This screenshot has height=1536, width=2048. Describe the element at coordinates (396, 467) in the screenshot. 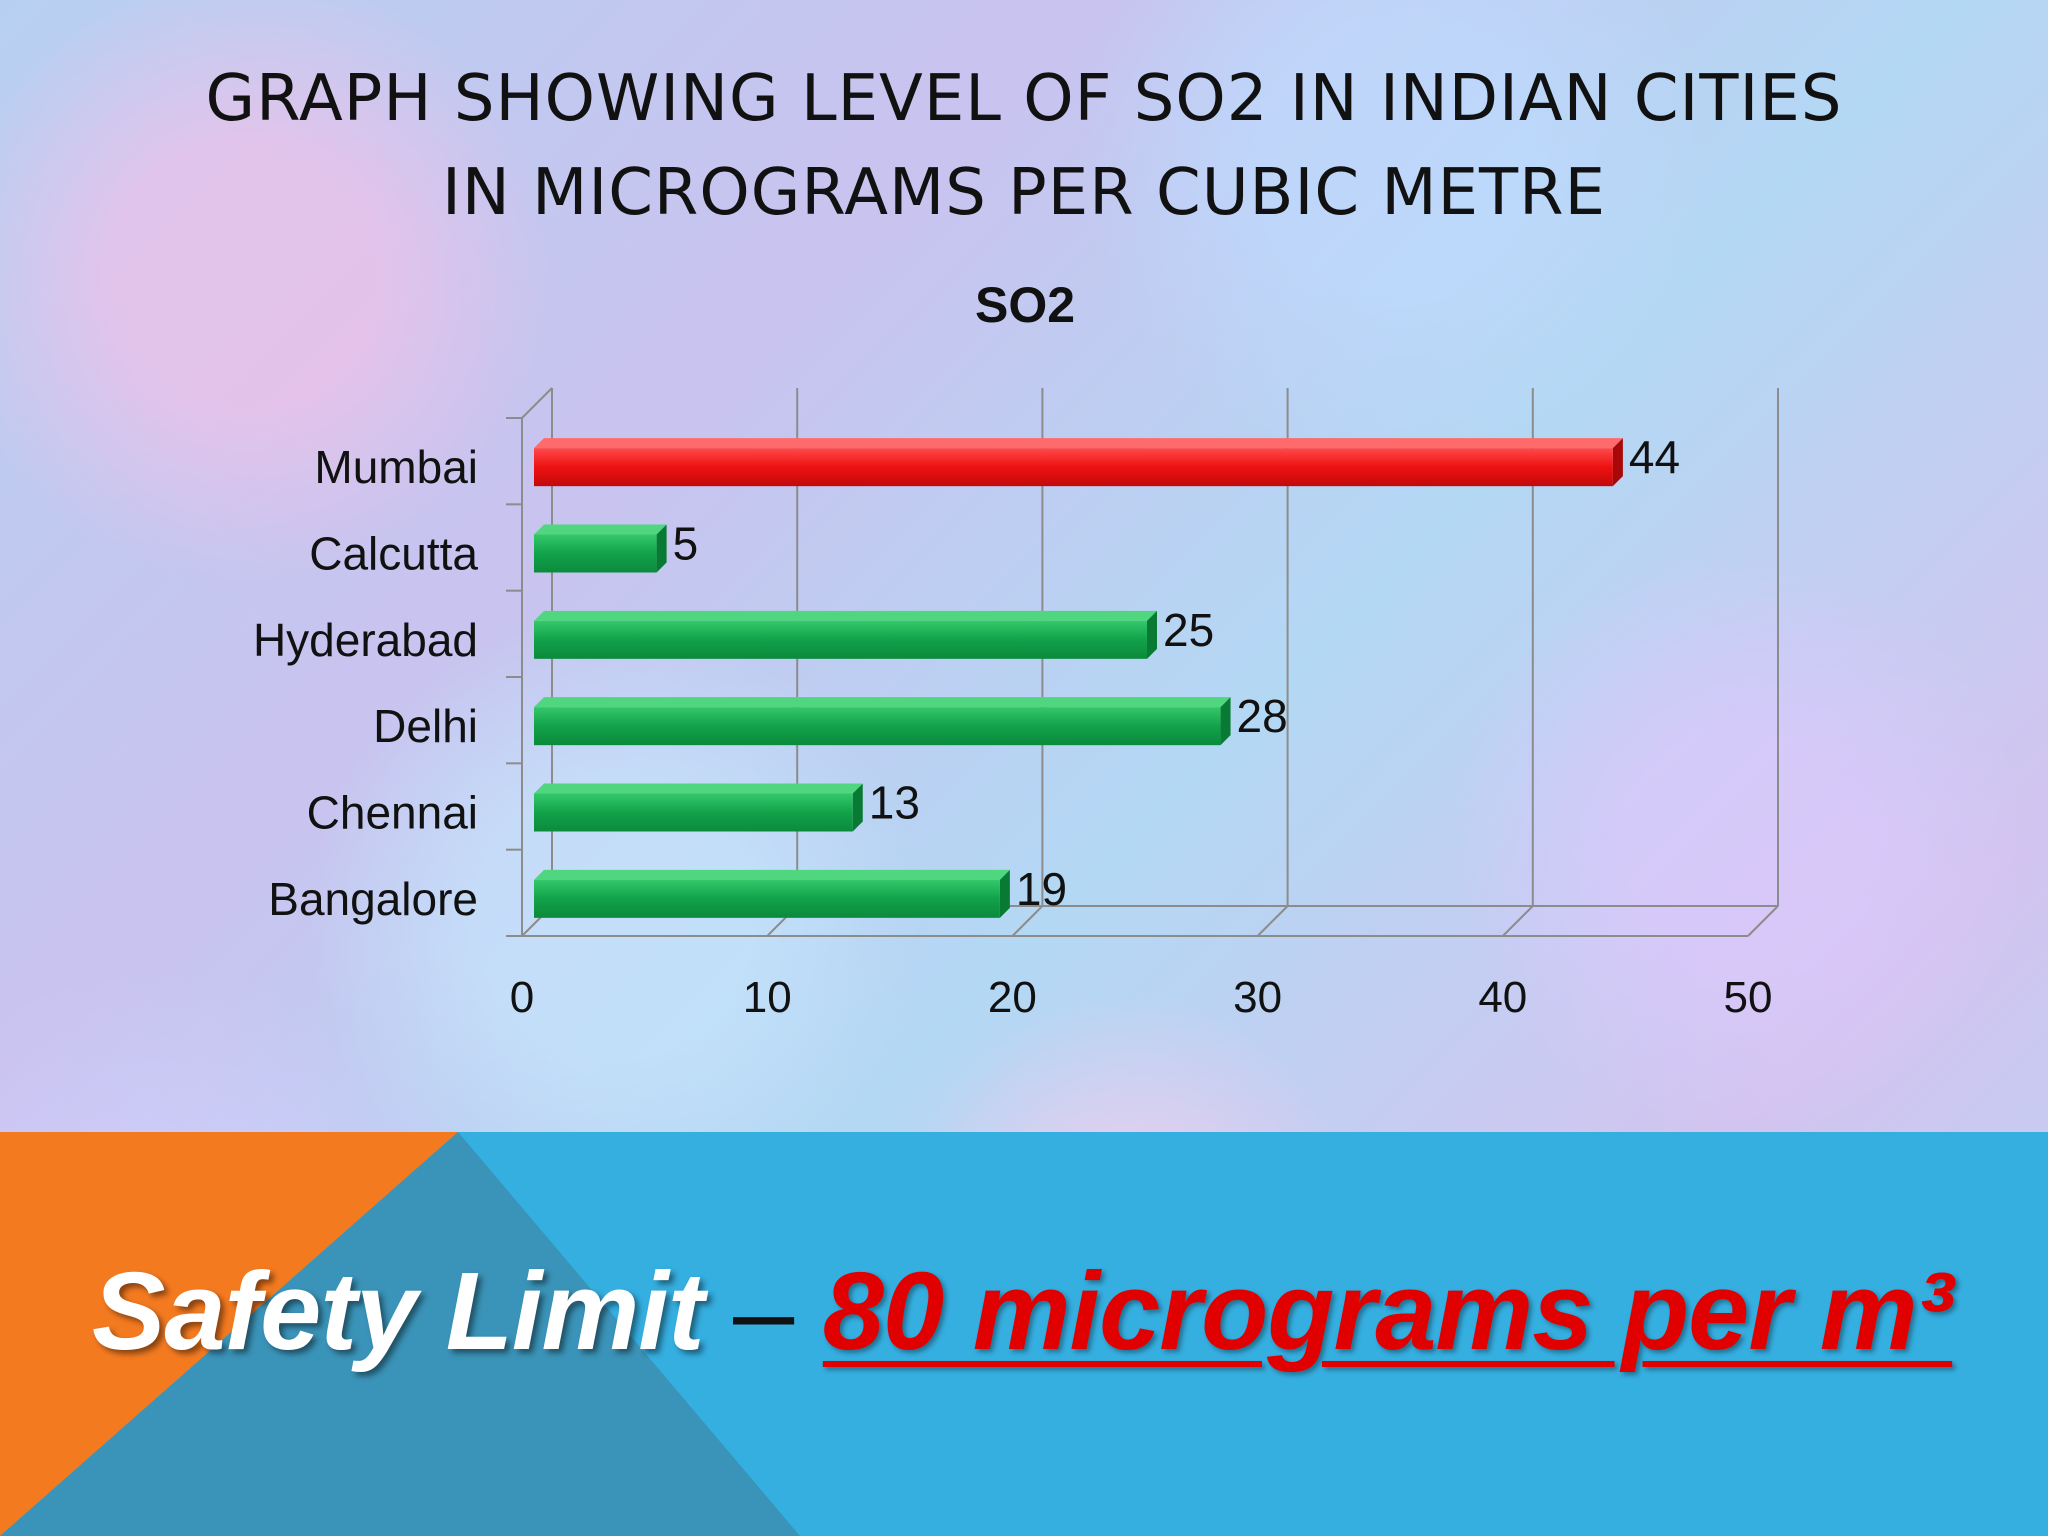

I see `category-label: Mumbai` at that location.